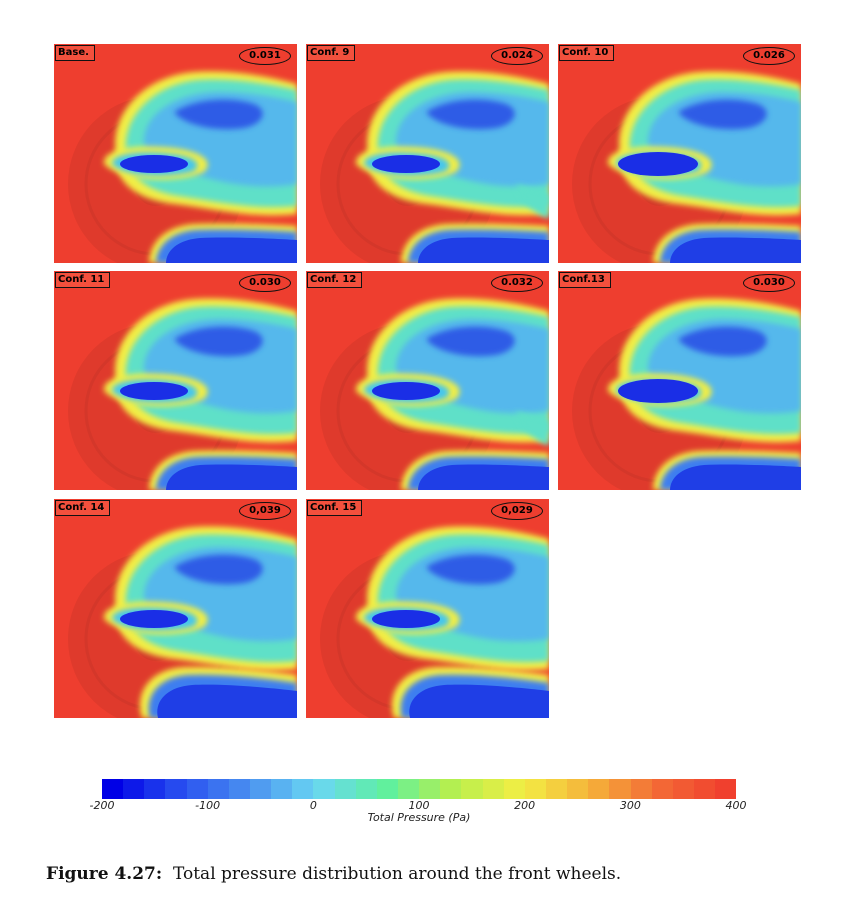  Describe the element at coordinates (736, 805) in the screenshot. I see `colorbar-tick-label: 400` at that location.